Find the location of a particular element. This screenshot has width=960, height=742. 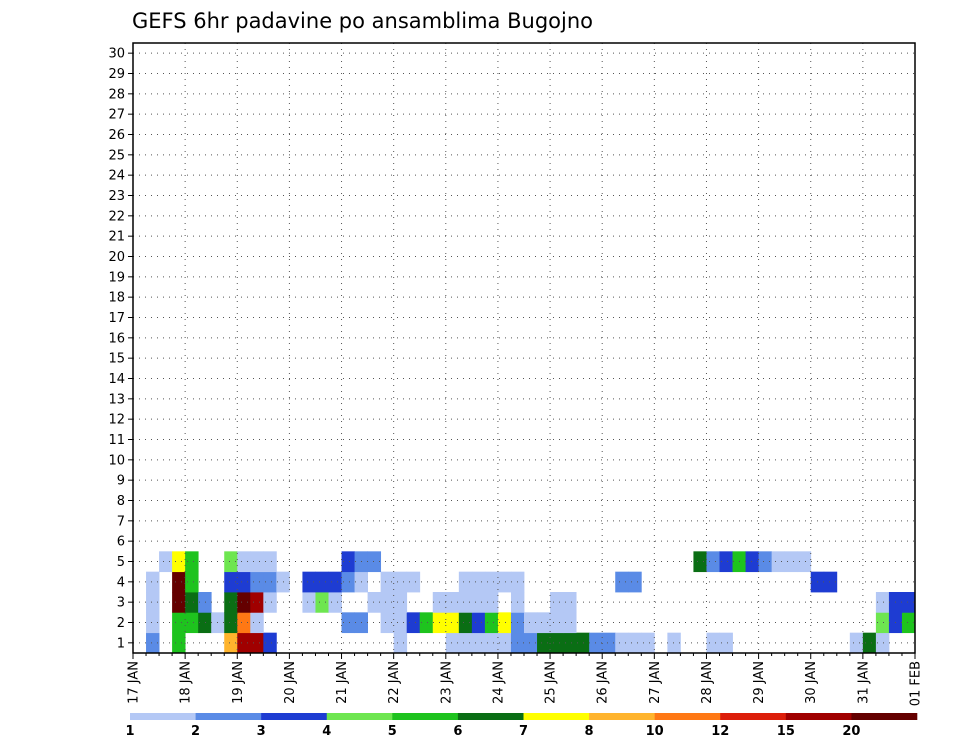

y-tick-label: 16 is located at coordinates (116, 338).